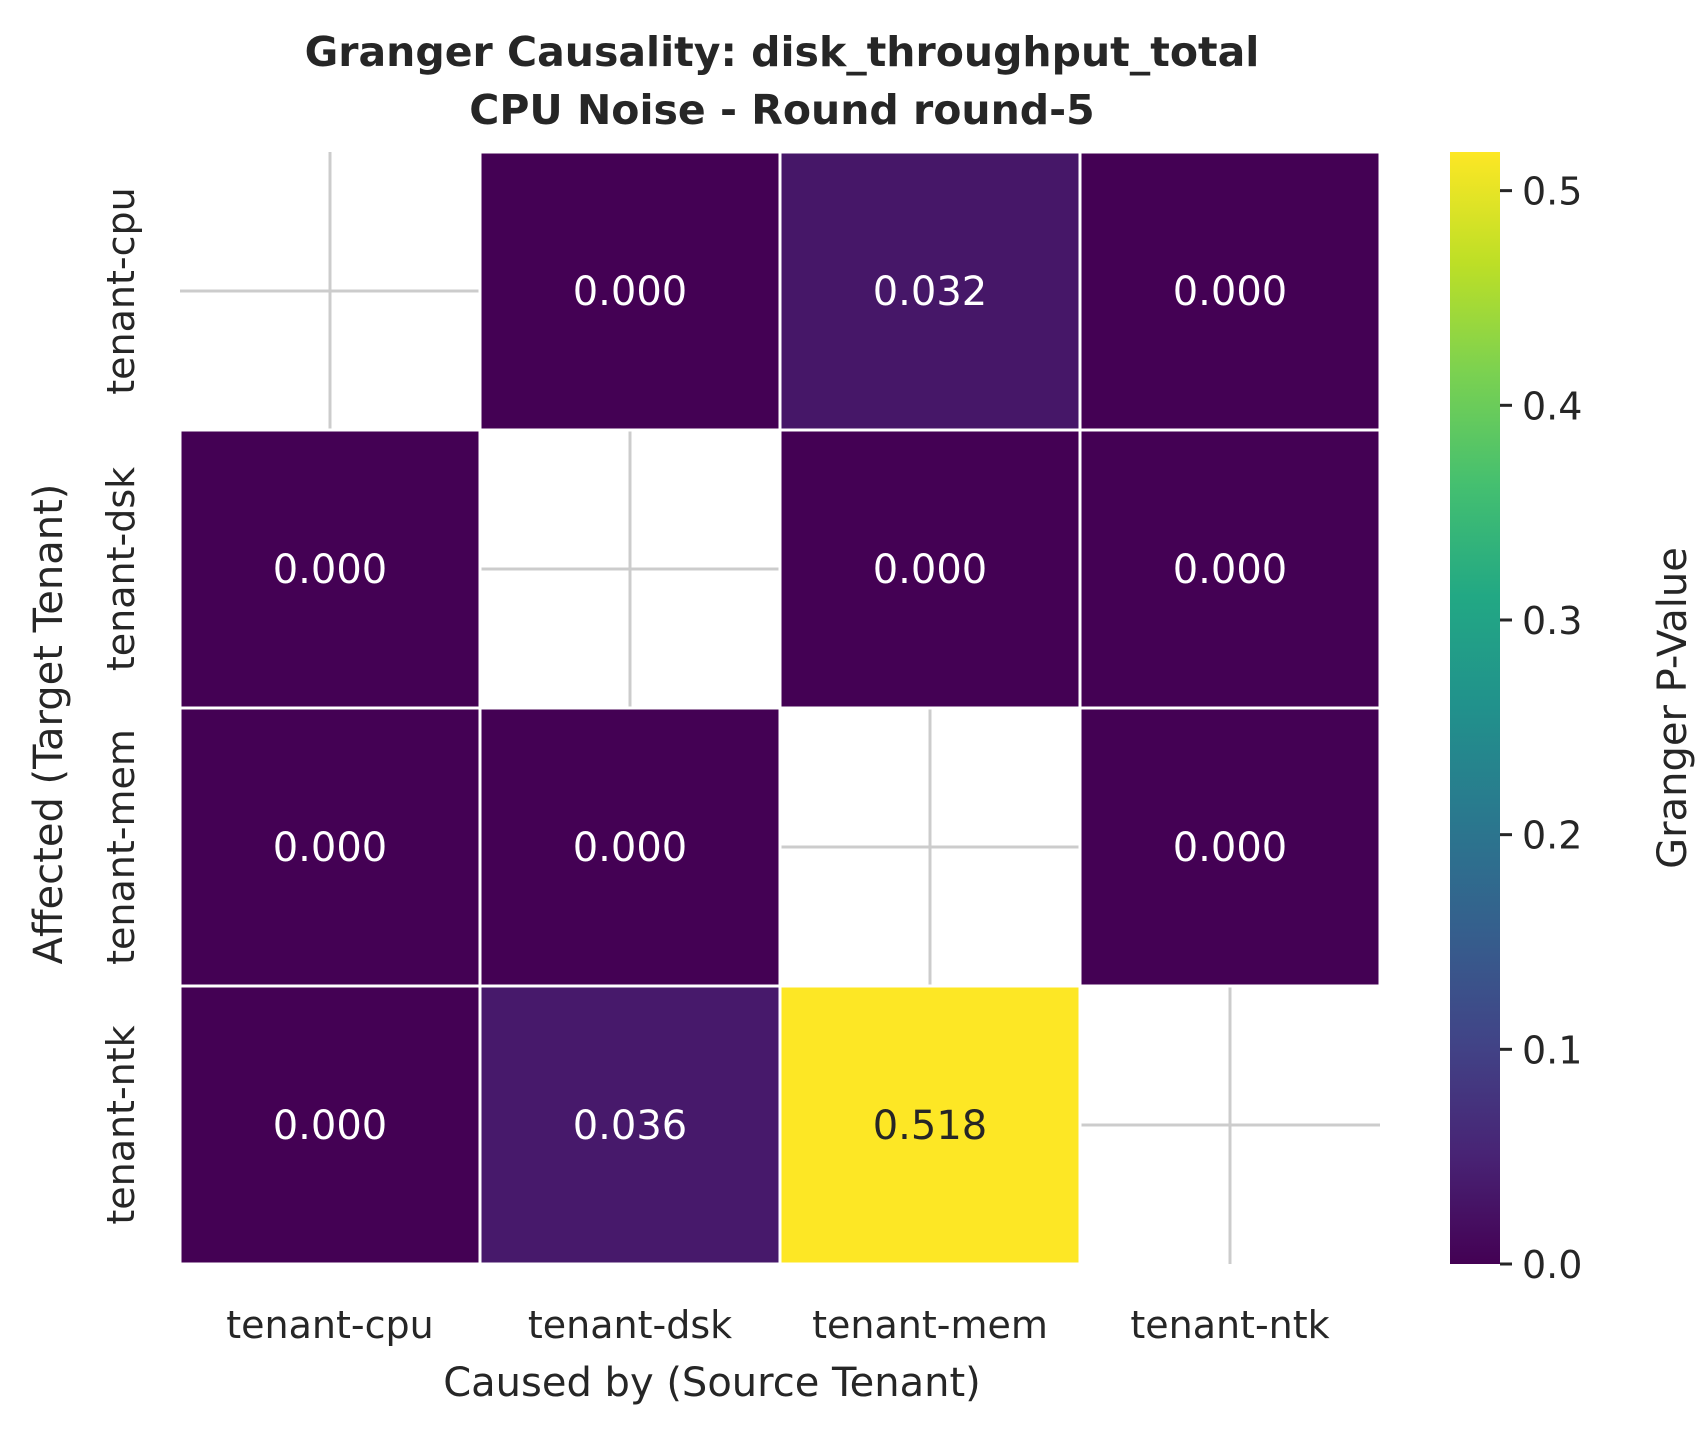  I want to click on chart-title: Granger Causality: disk_throughput_total, so click(782, 52).